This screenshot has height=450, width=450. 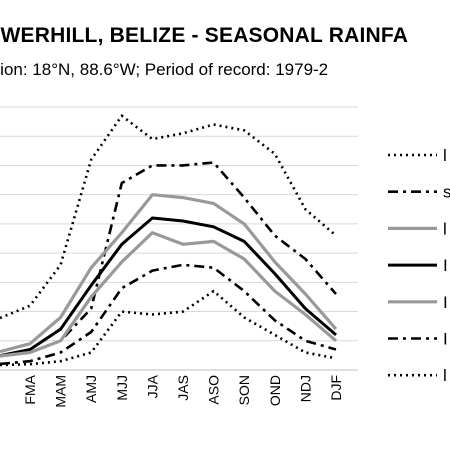 I want to click on x-tick-label: AMJ, so click(x=91, y=389).